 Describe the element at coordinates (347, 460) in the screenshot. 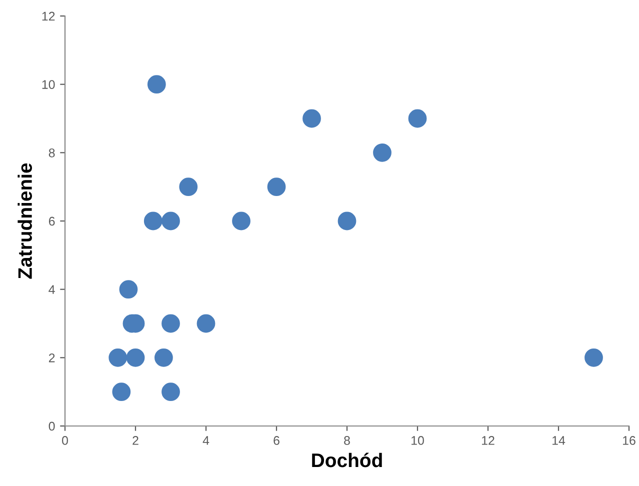

I see `x-axis-title: Dochód` at that location.